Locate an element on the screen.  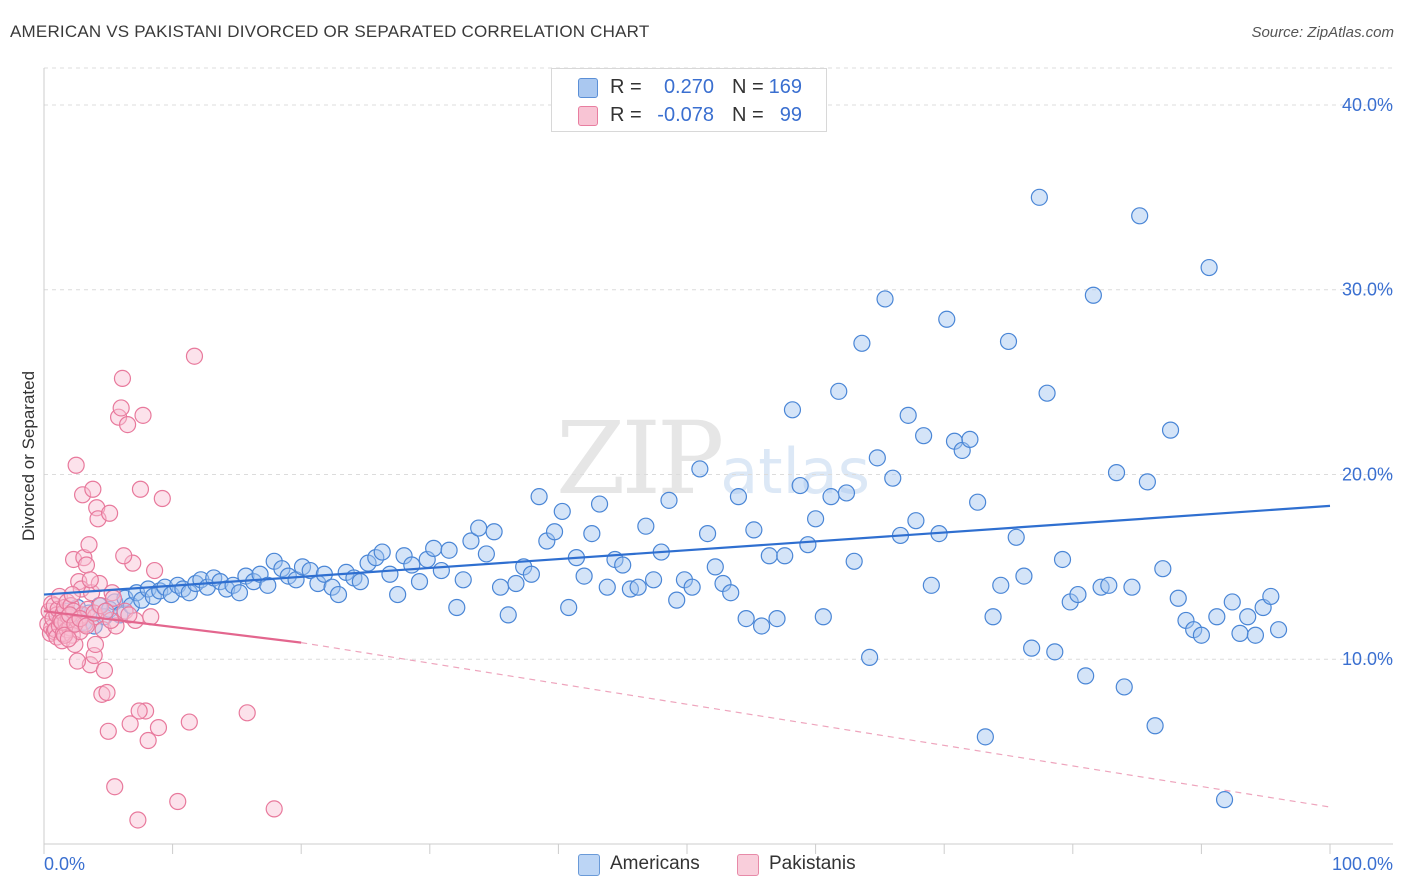
stats-row-pakistanis: R = -0.078 N = 99 is located at coordinates (689, 115).